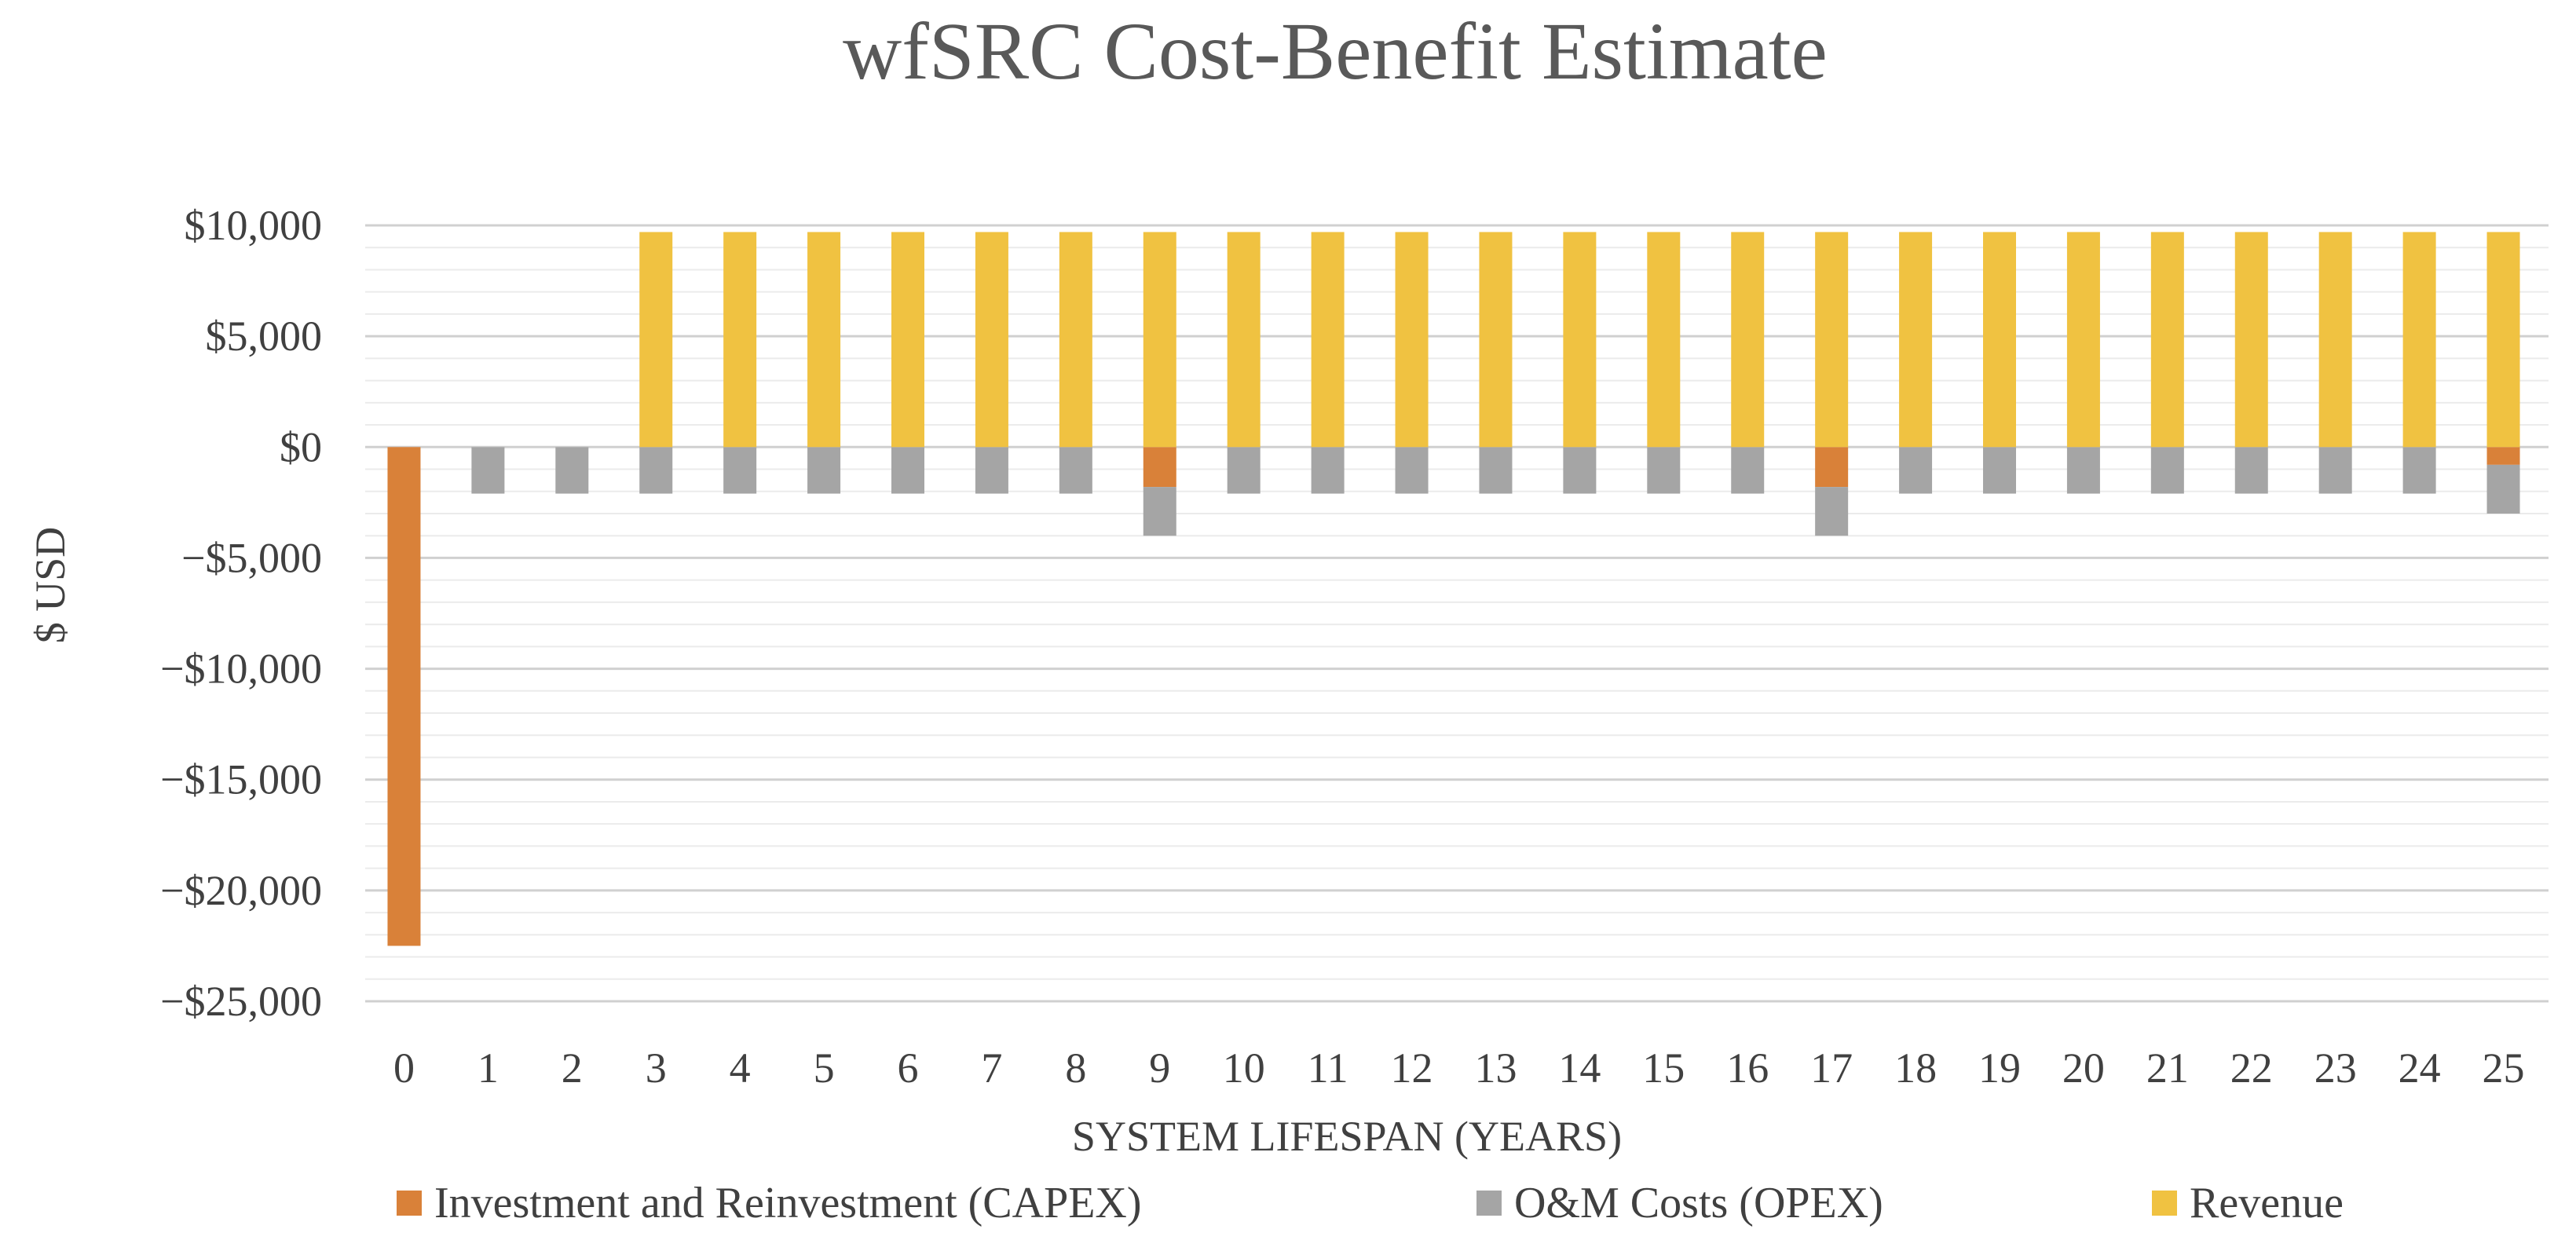 This screenshot has height=1240, width=2576. Describe the element at coordinates (1075, 1068) in the screenshot. I see `x-tick-label: 8` at that location.